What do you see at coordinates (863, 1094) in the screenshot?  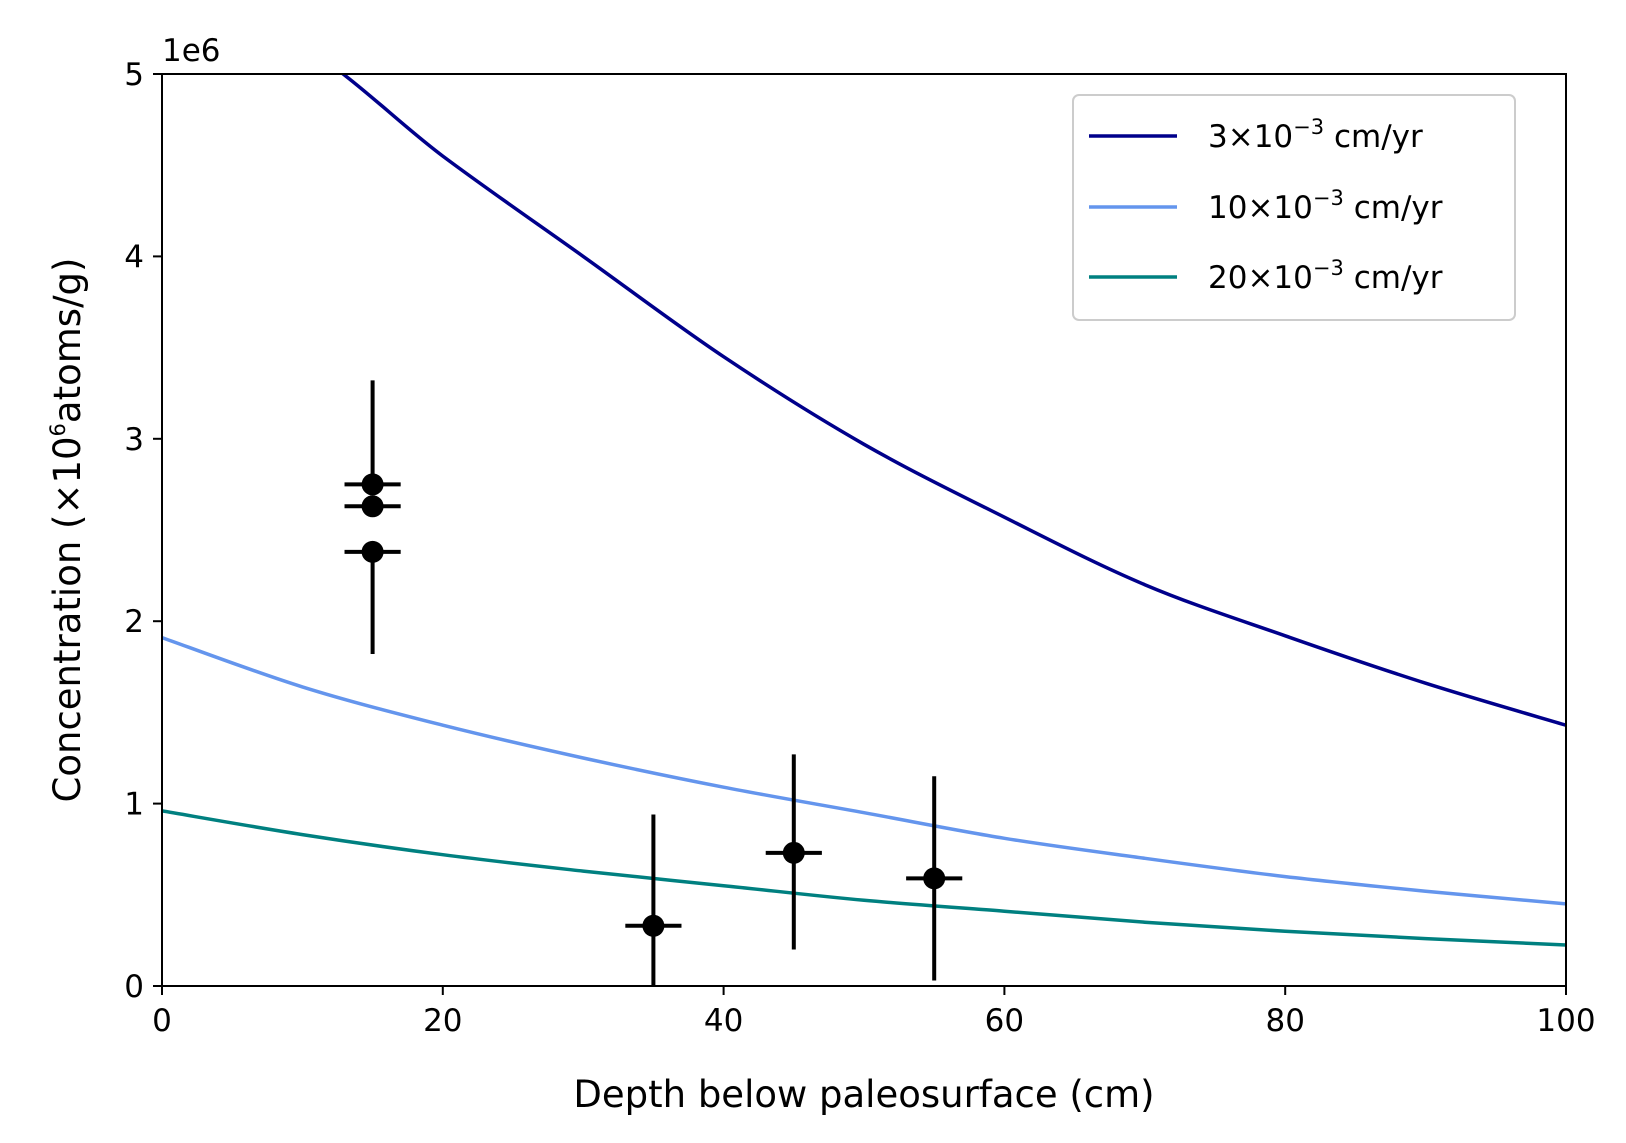 I see `x-axis-label: Depth below paleosurface (cm)` at bounding box center [863, 1094].